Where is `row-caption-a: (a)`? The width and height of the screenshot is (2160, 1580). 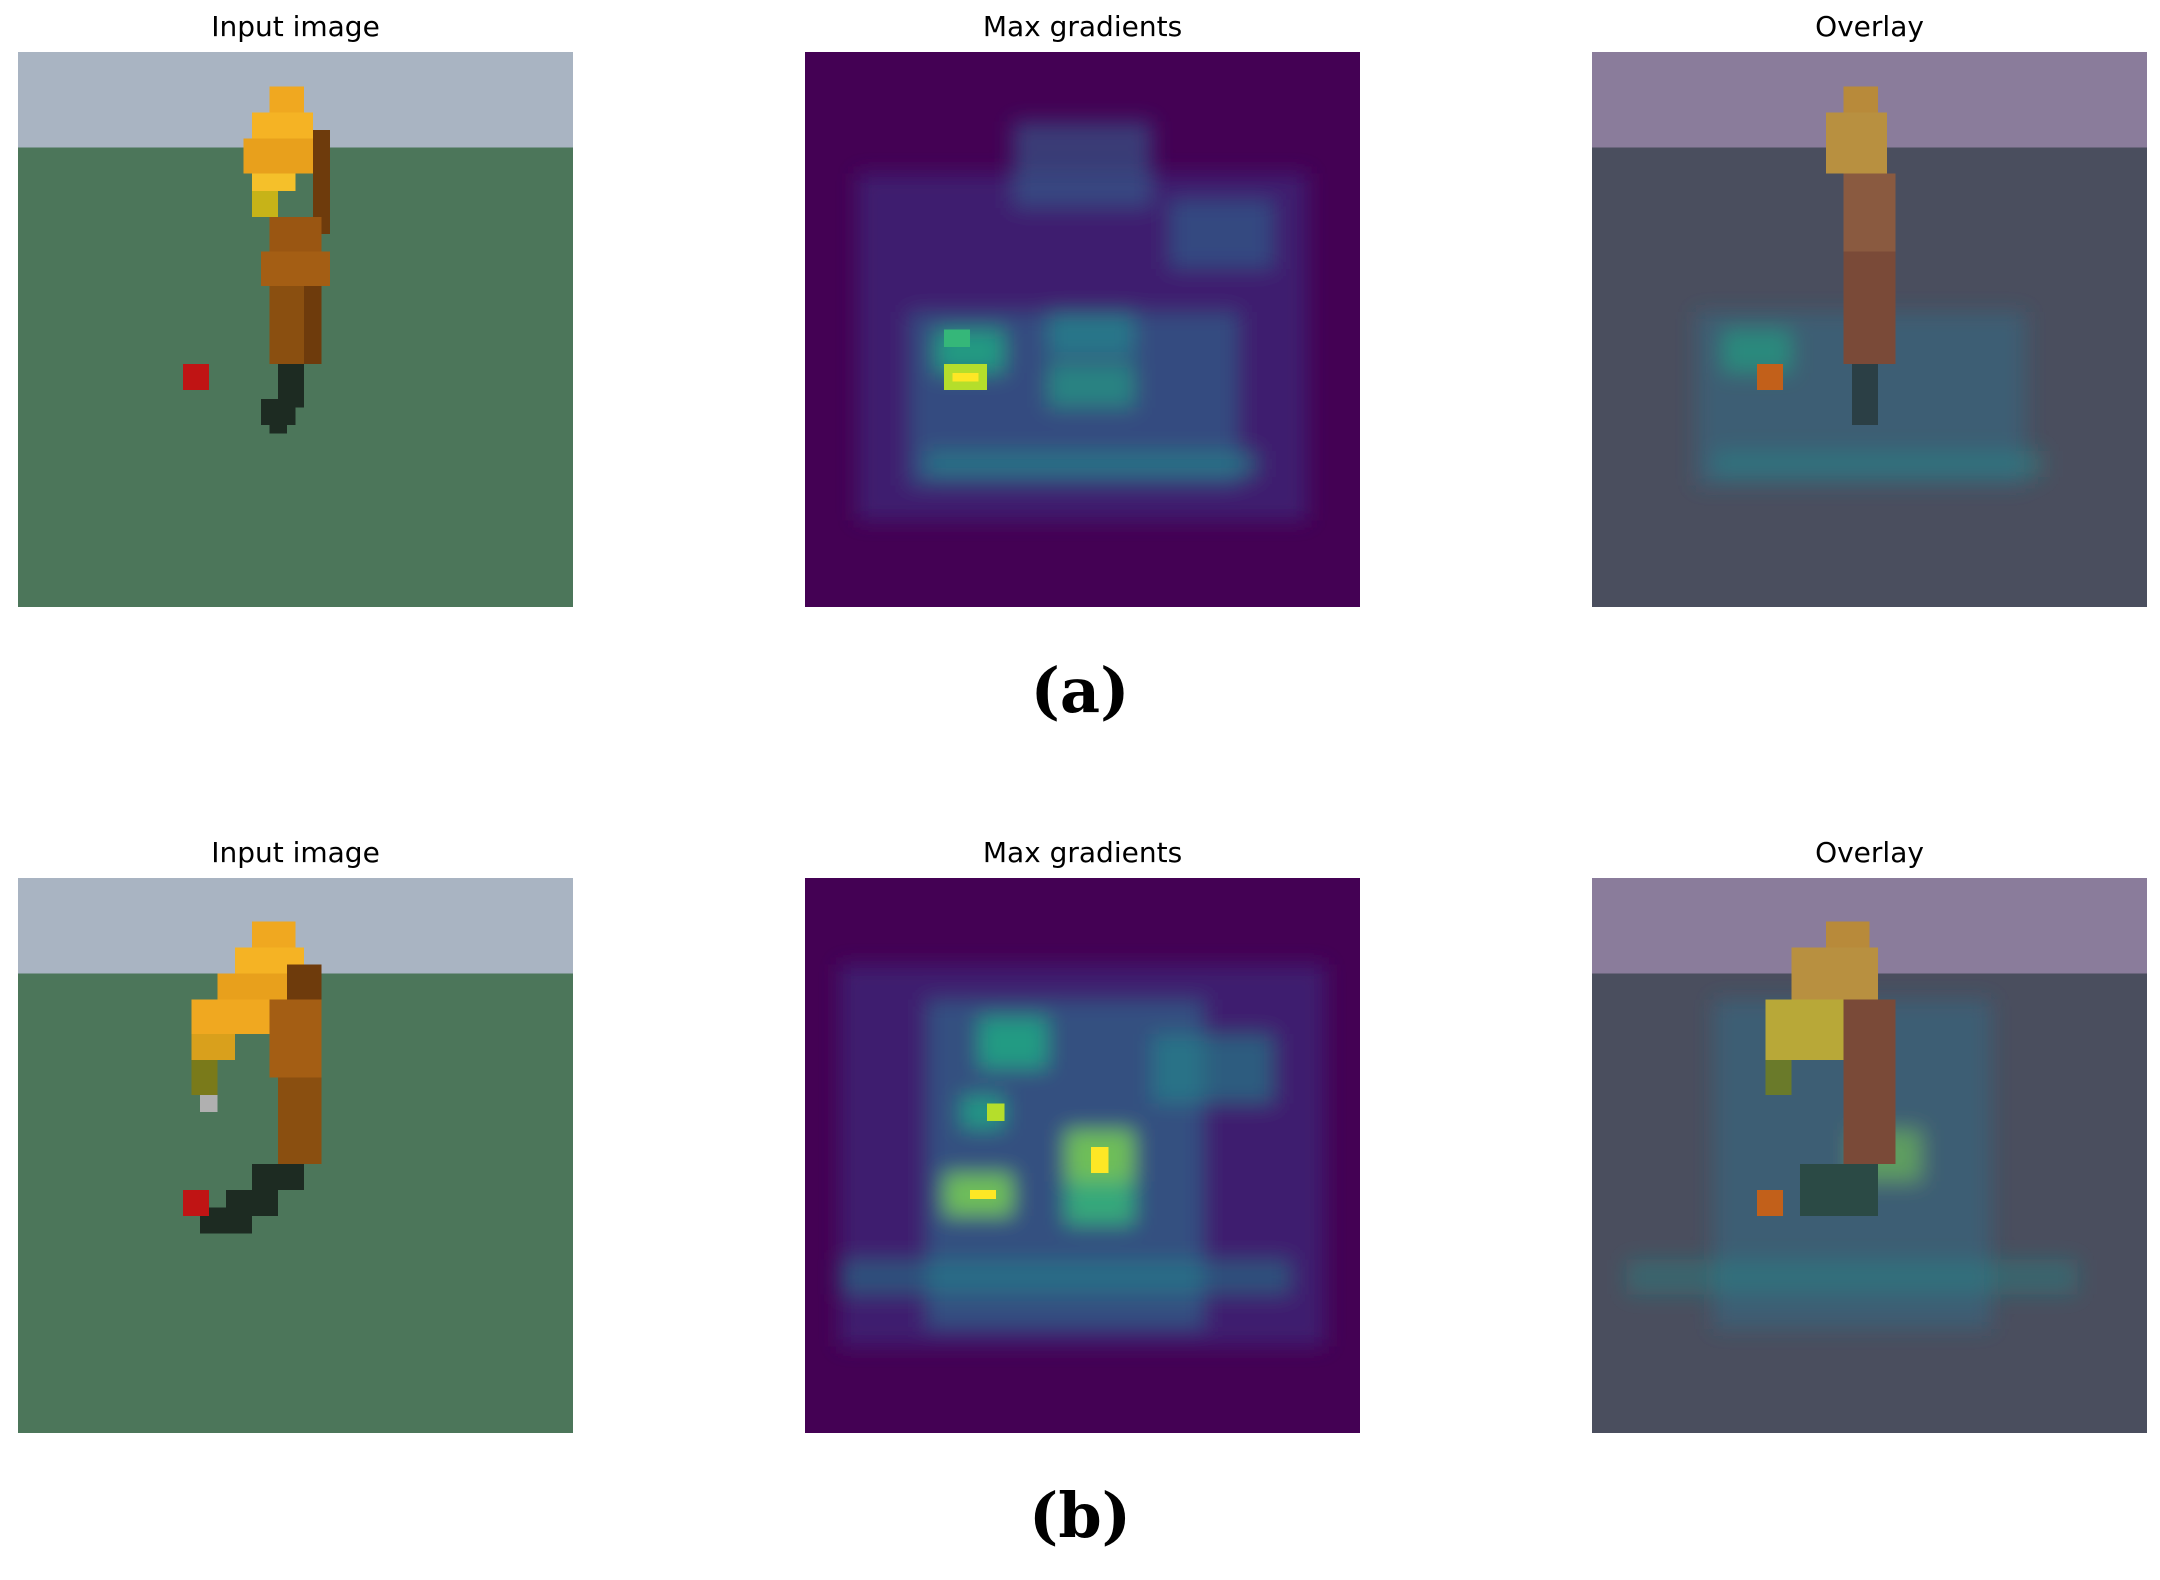 row-caption-a: (a) is located at coordinates (1080, 690).